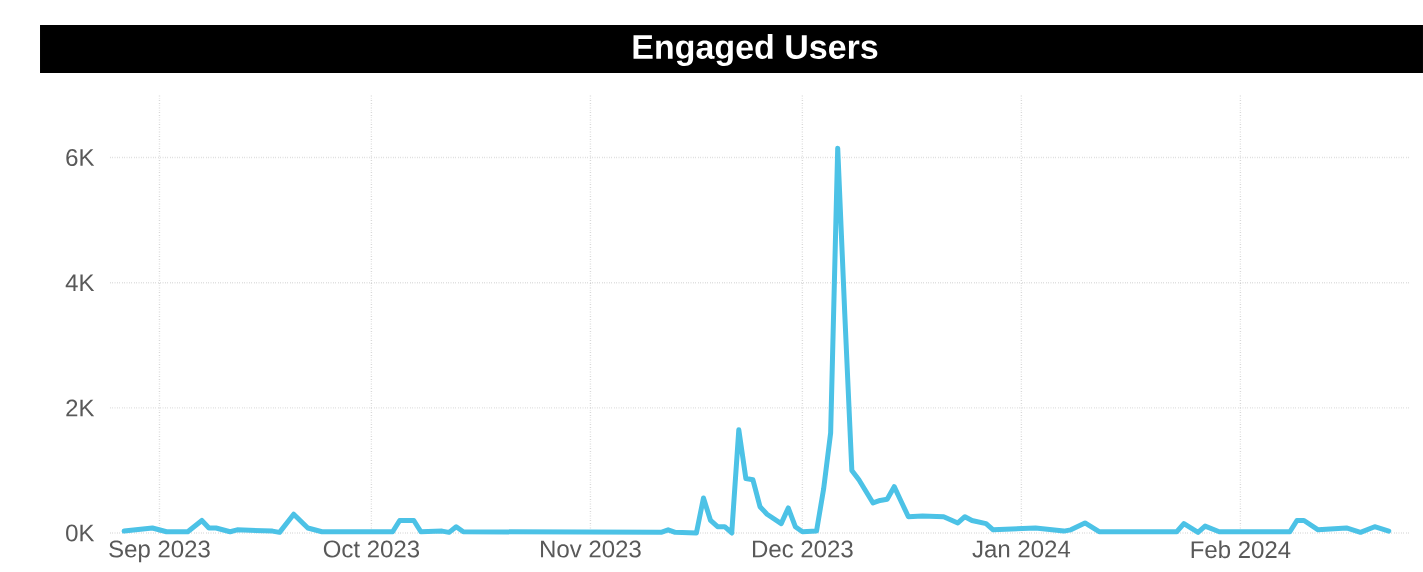 This screenshot has height=572, width=1423. What do you see at coordinates (1241, 549) in the screenshot?
I see `x-tick-label: Feb 2024` at bounding box center [1241, 549].